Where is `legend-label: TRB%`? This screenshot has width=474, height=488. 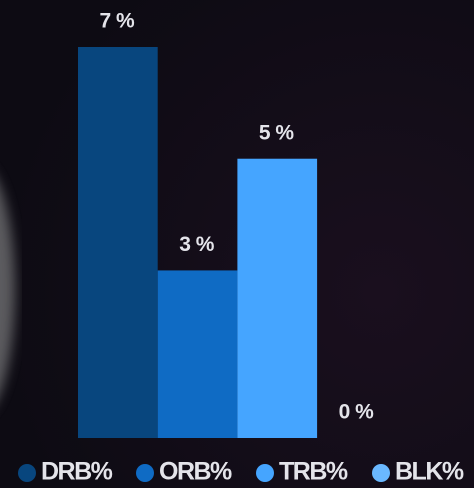
legend-label: TRB% is located at coordinates (313, 472).